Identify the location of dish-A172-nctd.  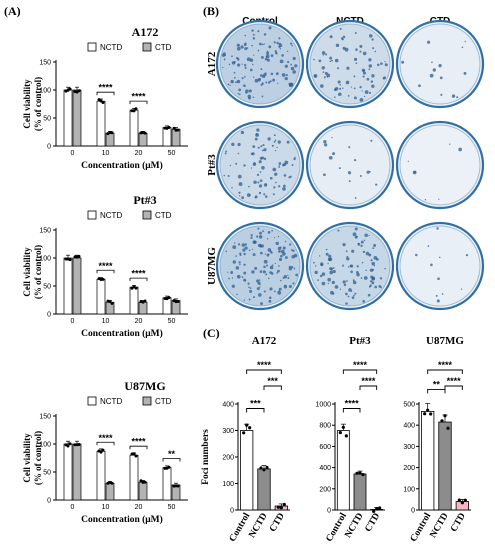
(350, 64).